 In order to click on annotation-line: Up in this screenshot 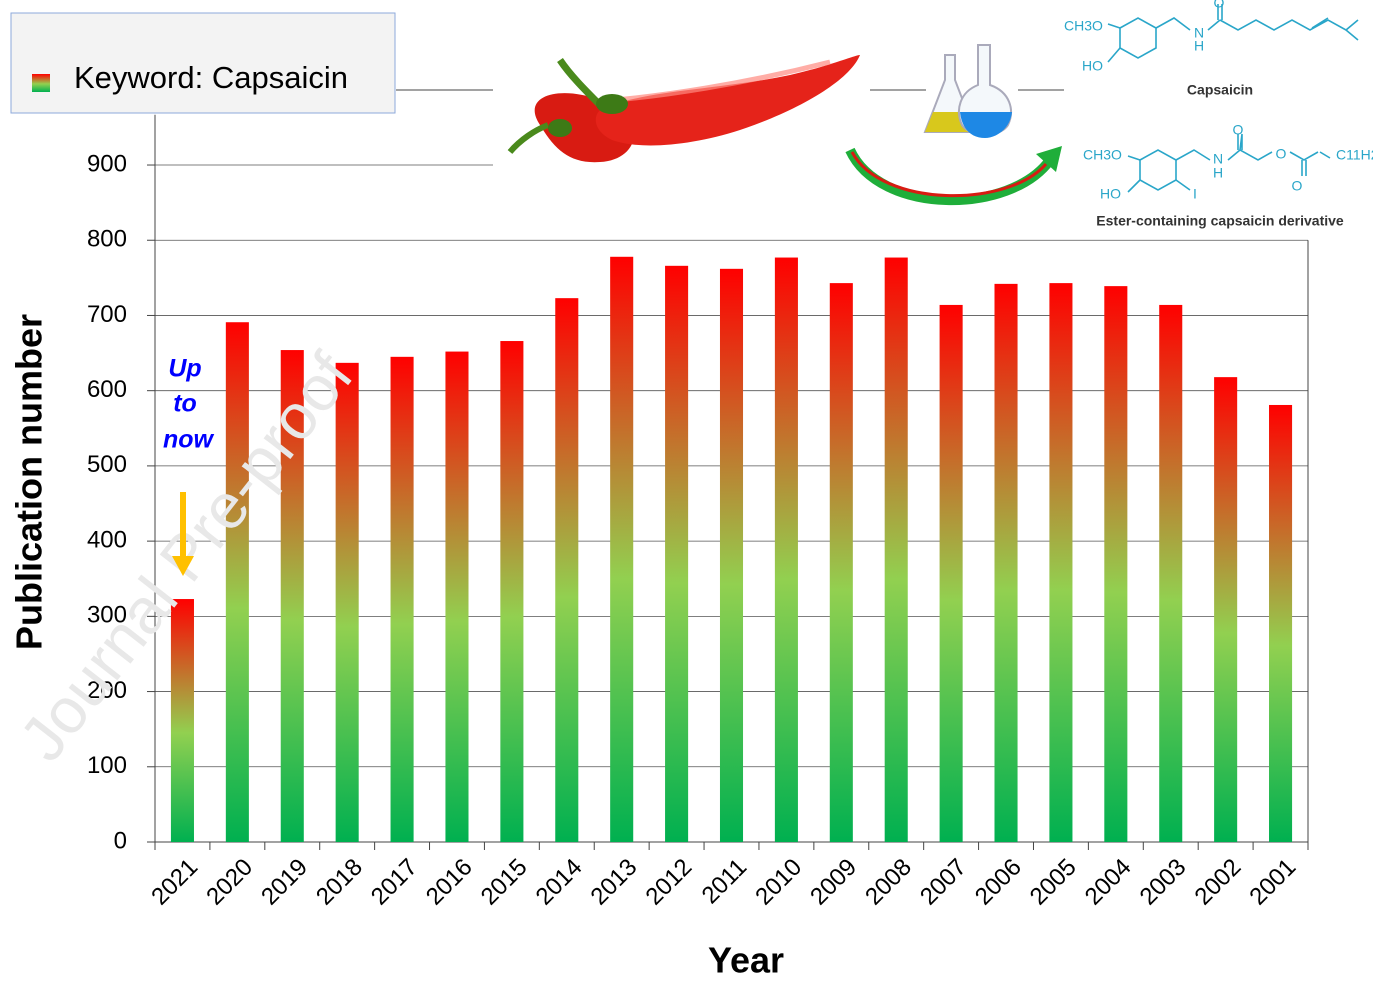, I will do `click(184, 369)`.